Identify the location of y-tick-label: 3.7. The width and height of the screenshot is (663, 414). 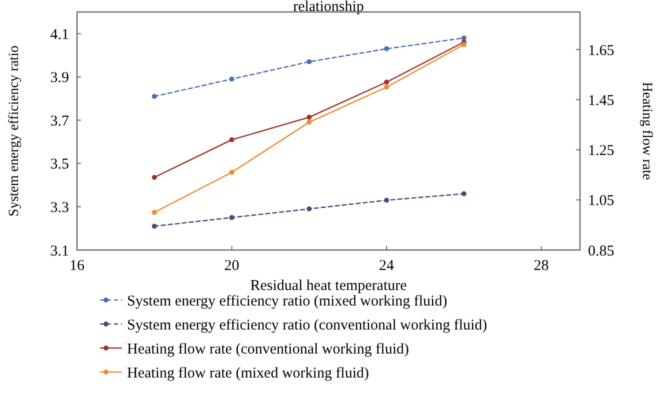
(60, 121).